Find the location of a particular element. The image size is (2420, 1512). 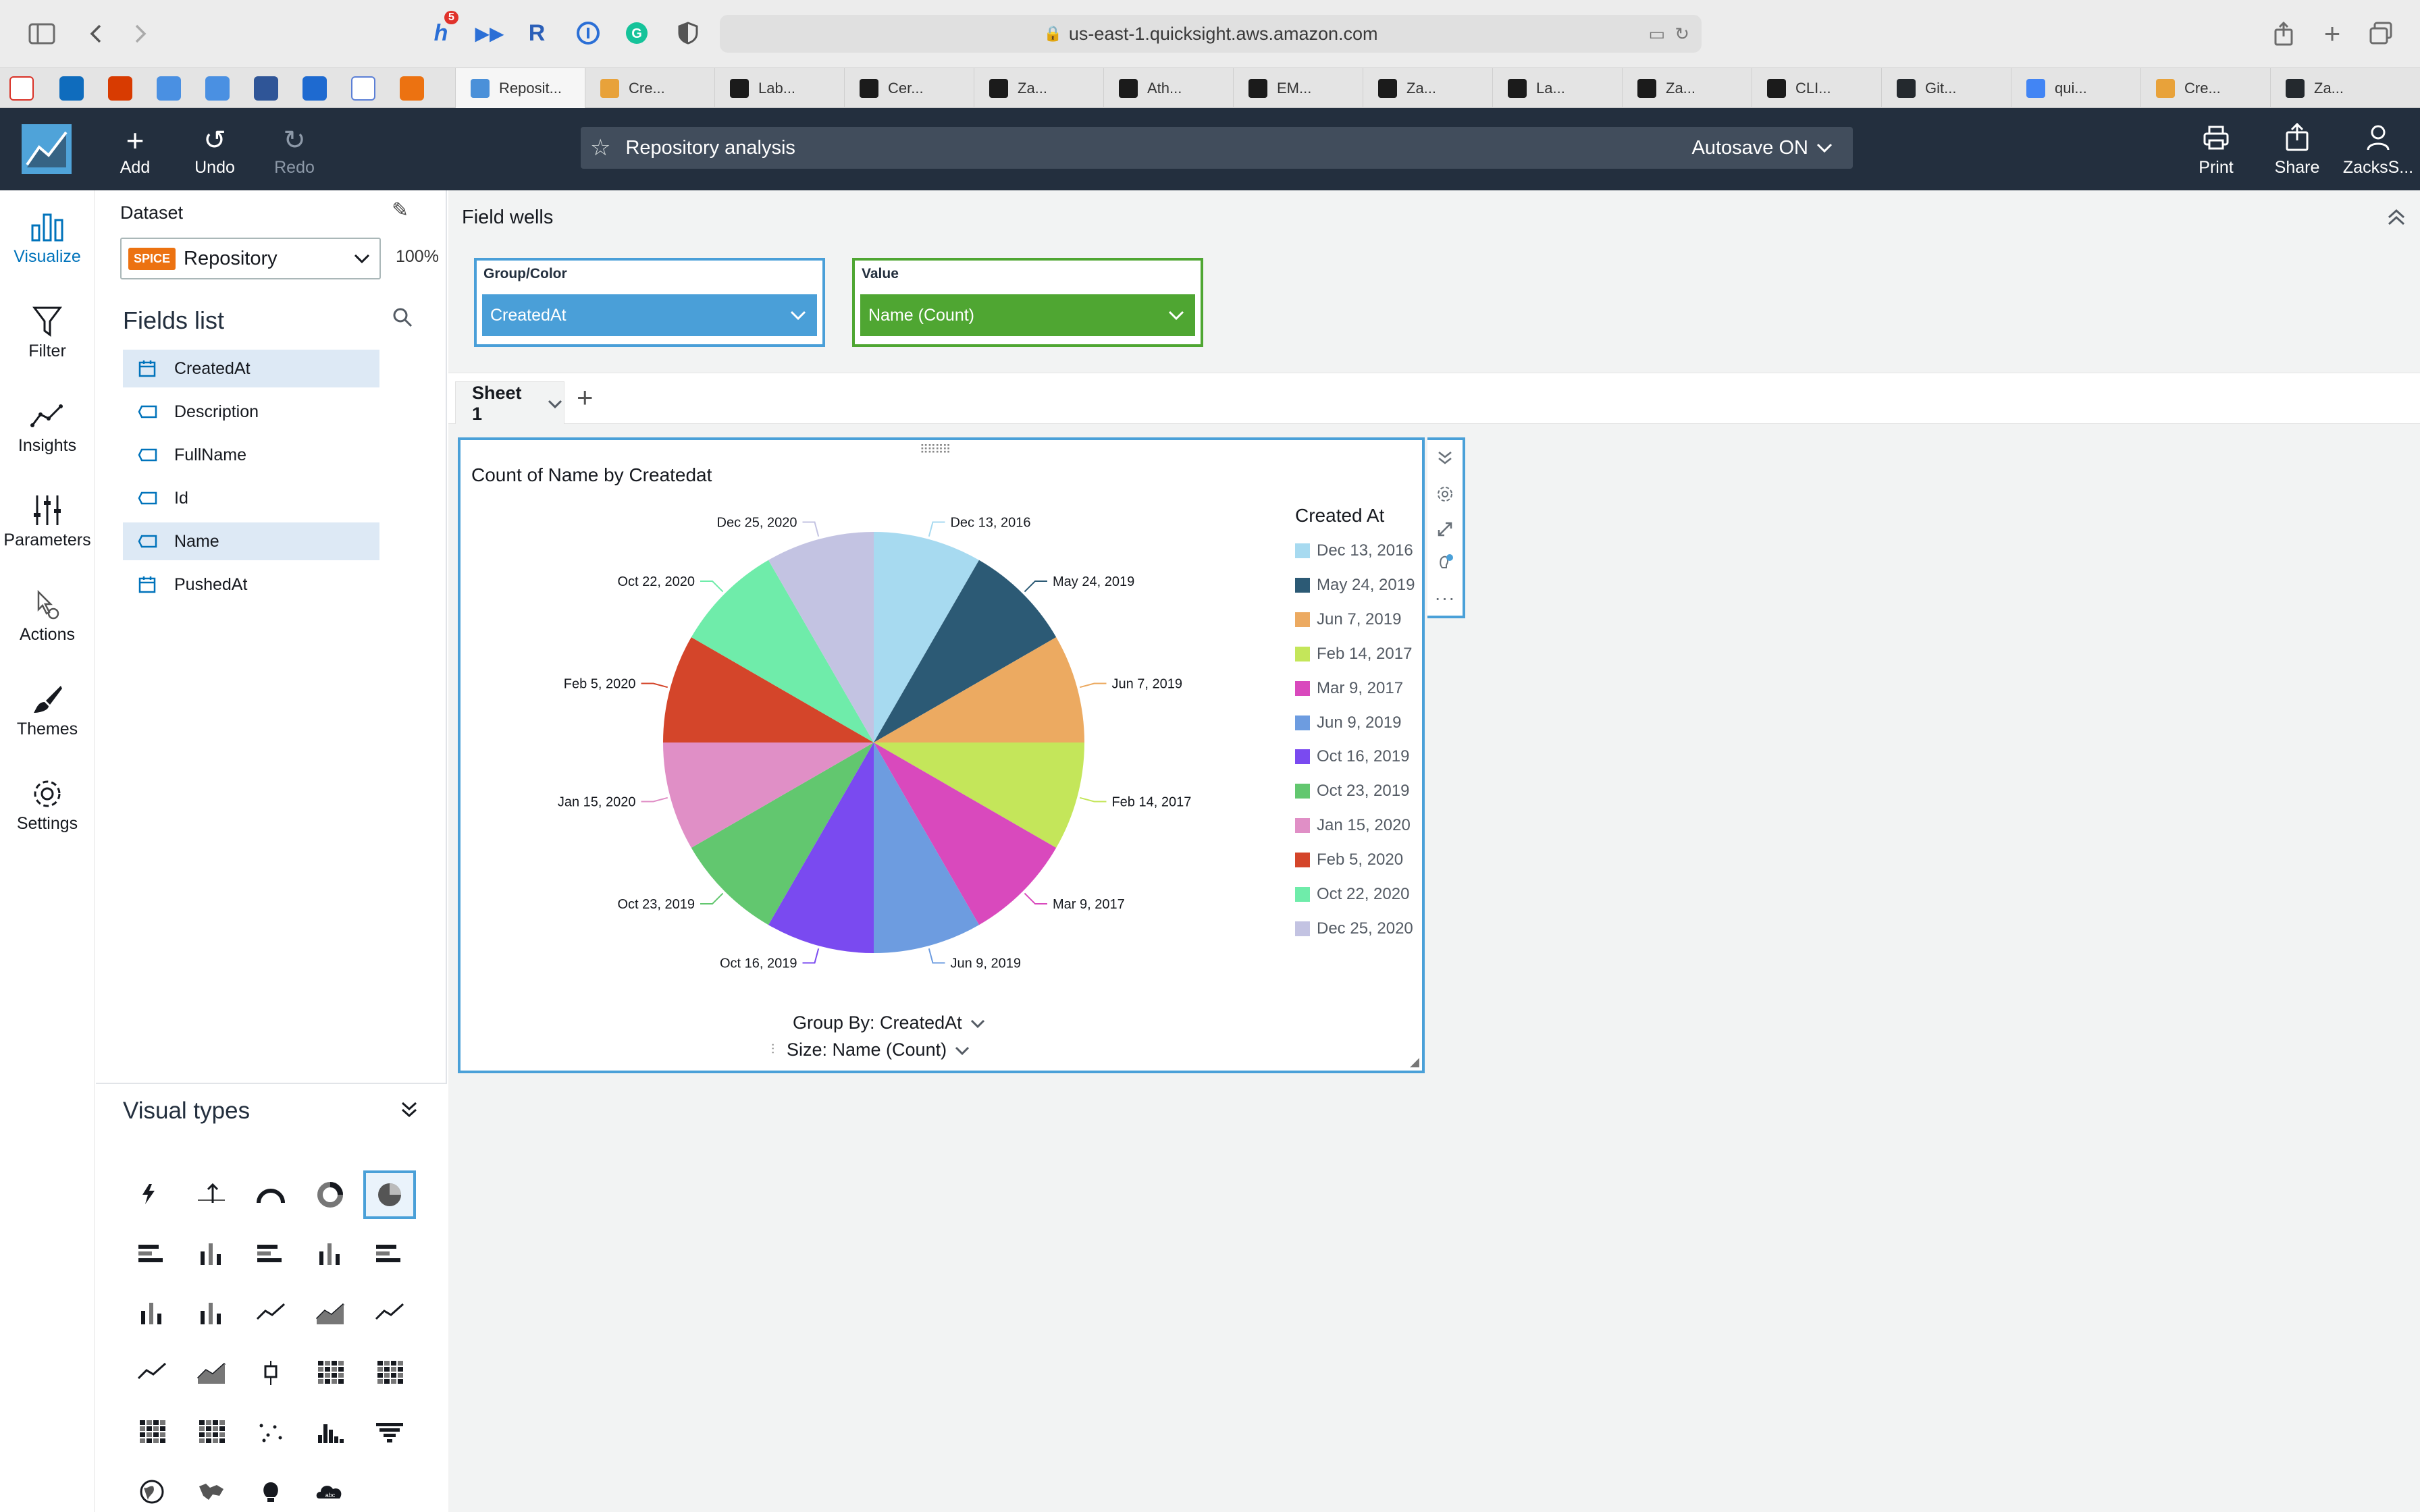

format-visual-gear-icon is located at coordinates (1445, 494).